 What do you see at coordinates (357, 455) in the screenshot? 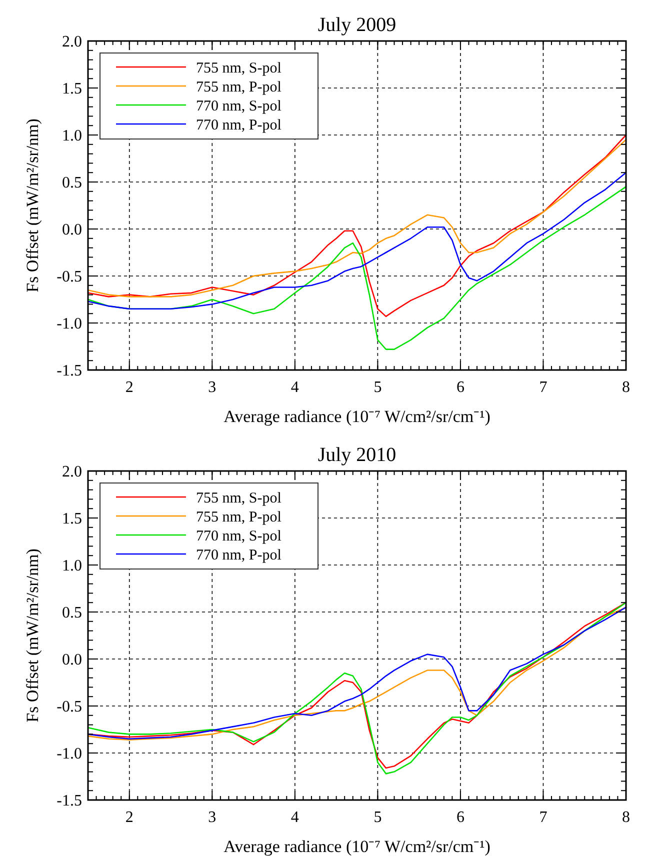
I see `chart-title: July 2010` at bounding box center [357, 455].